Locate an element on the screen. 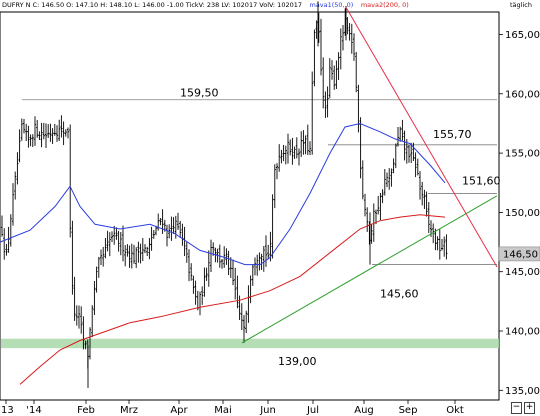 Image resolution: width=540 pixels, height=416 pixels. period-label: täglich is located at coordinates (521, 5).